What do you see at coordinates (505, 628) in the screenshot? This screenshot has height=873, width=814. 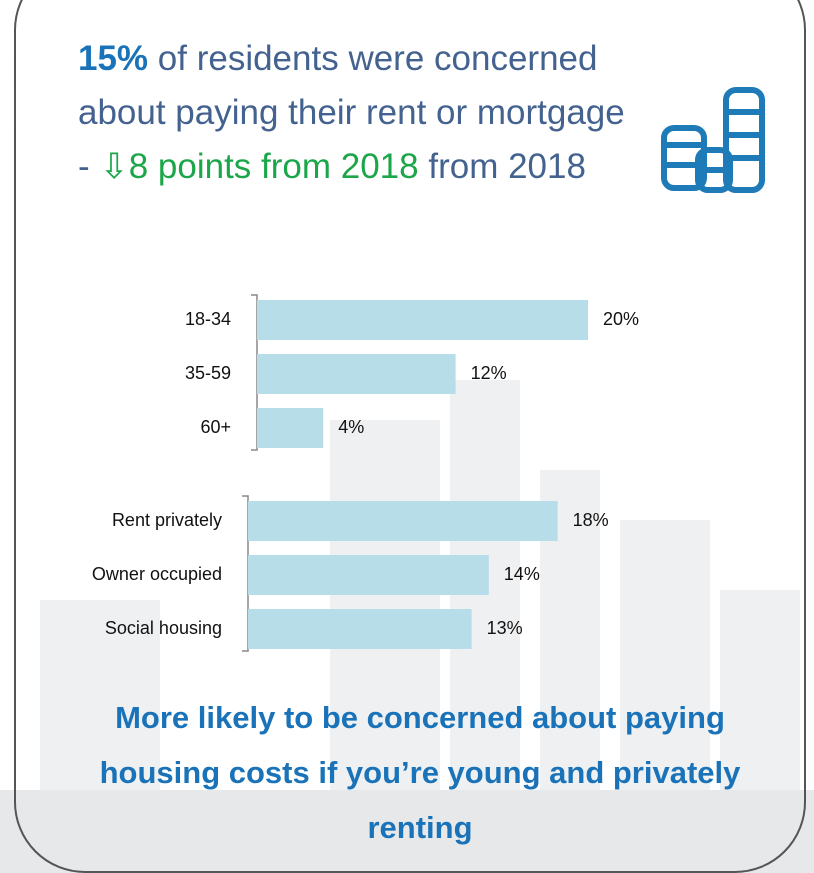 I see `value-label: 13%` at bounding box center [505, 628].